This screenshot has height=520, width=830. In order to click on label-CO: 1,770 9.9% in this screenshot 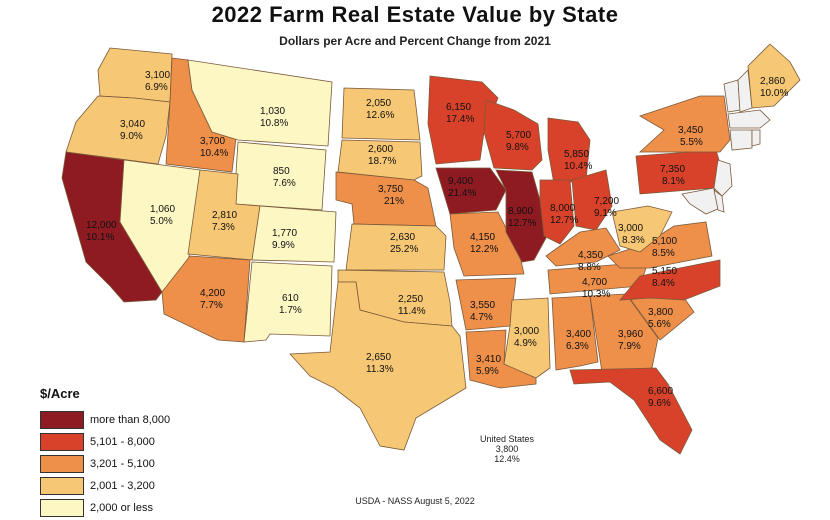, I will do `click(284, 239)`.